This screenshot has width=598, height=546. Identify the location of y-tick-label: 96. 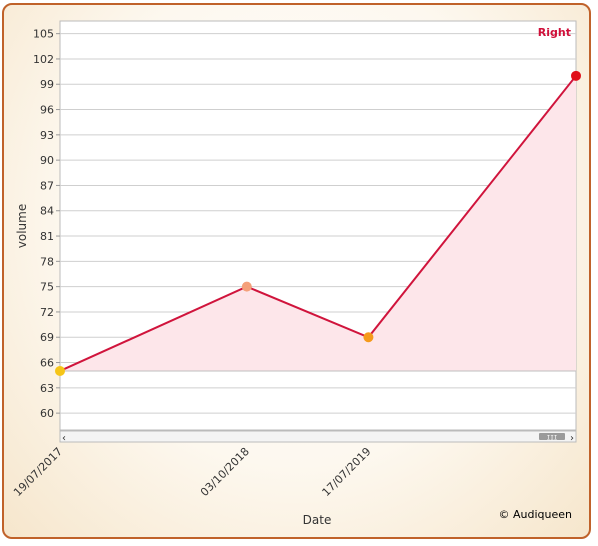
(47, 110).